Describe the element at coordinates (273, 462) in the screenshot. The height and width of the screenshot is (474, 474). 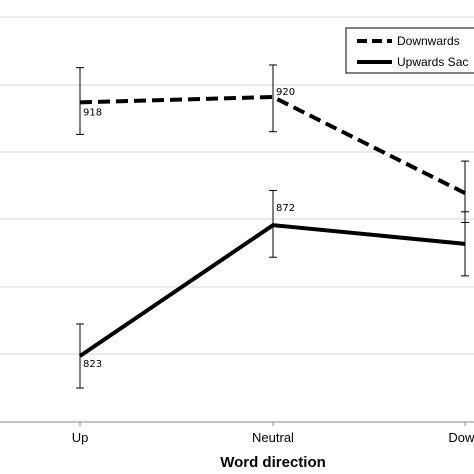
I see `x-axis-title: Word direction` at that location.